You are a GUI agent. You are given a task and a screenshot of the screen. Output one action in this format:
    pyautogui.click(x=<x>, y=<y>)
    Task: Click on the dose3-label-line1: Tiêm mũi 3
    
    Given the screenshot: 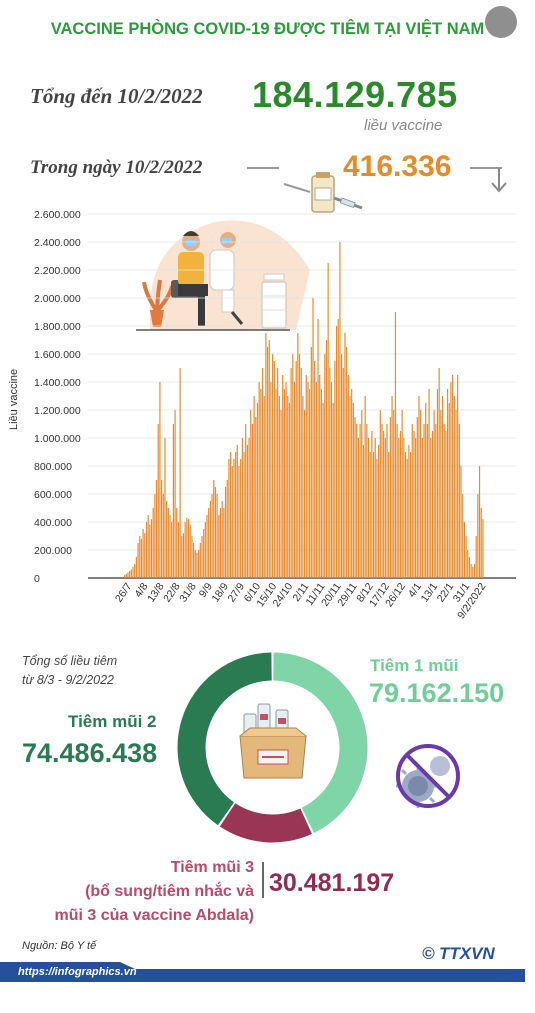 What is the action you would take?
    pyautogui.click(x=212, y=867)
    